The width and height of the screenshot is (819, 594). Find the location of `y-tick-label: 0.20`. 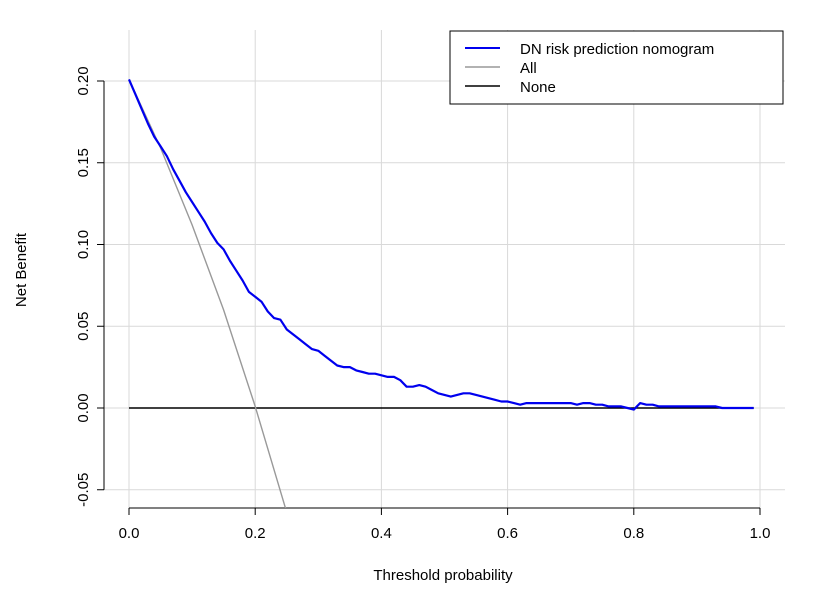

y-tick-label: 0.20 is located at coordinates (83, 80).